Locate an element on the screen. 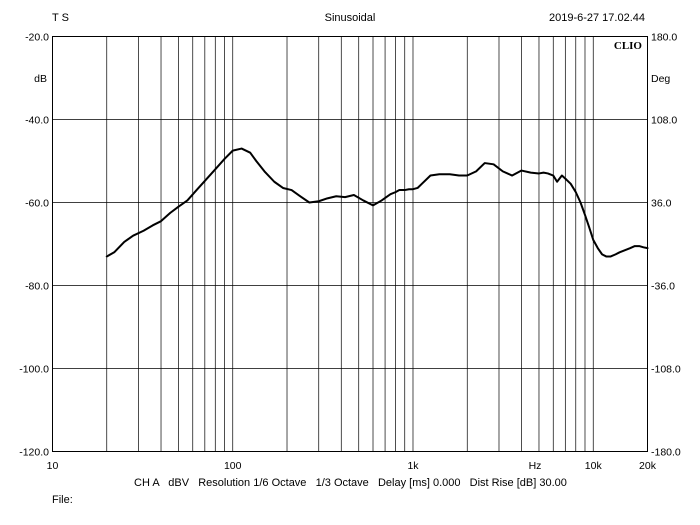  x-tick-label: 1k is located at coordinates (413, 466).